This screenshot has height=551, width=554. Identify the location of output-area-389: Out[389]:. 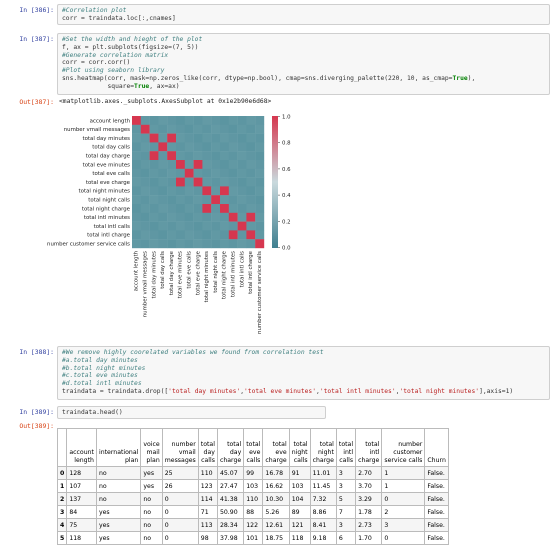
(276, 425).